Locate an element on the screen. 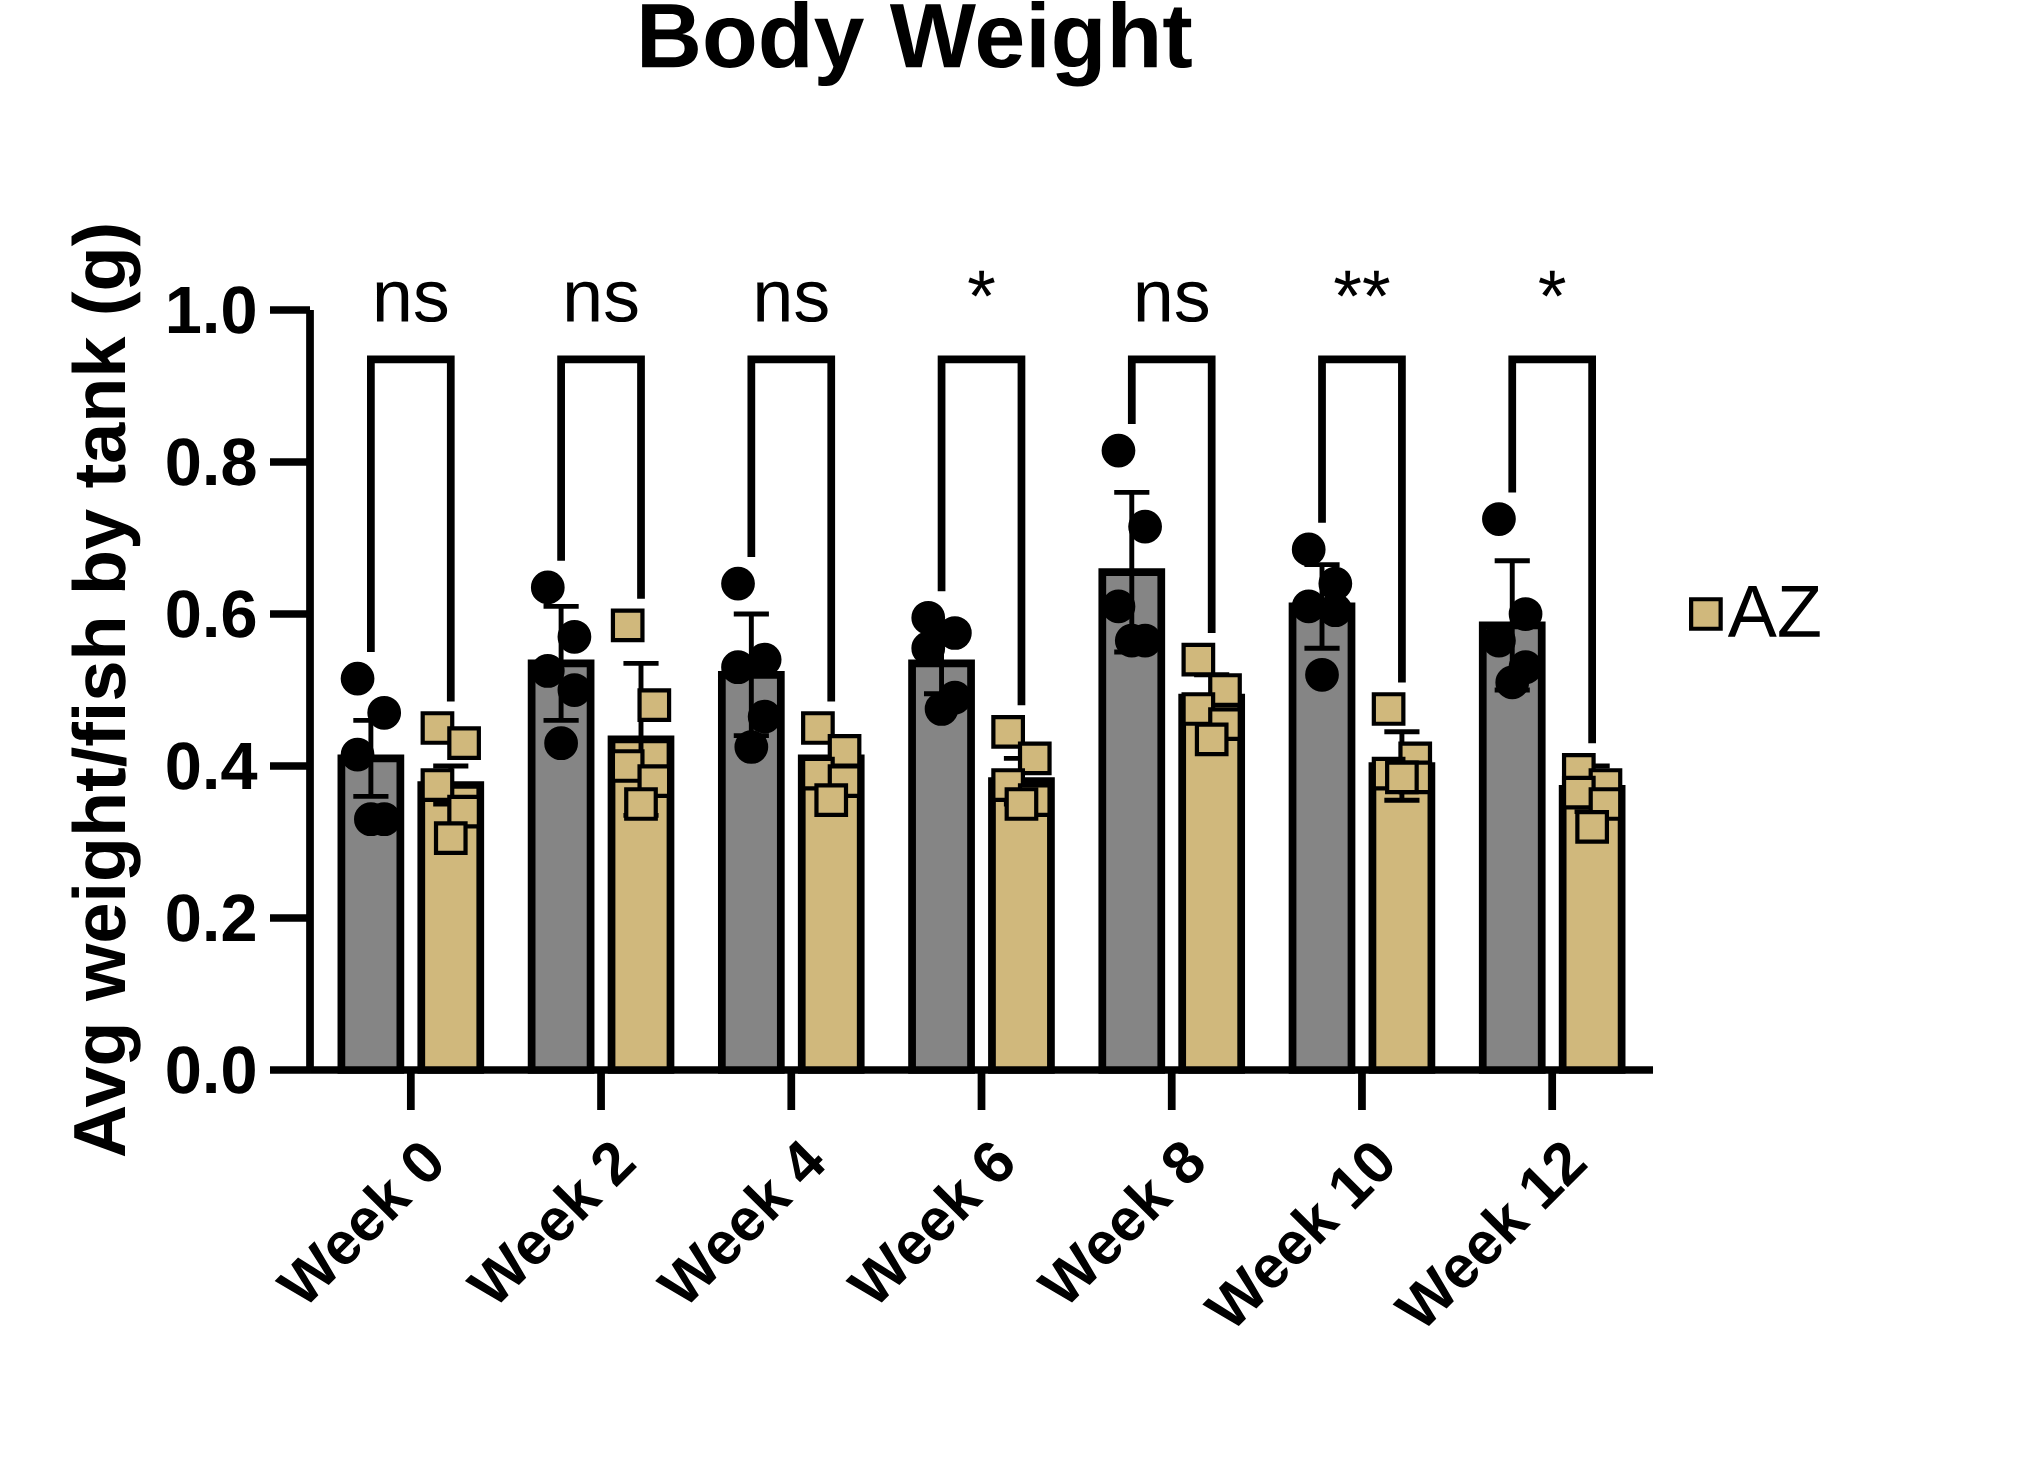 The width and height of the screenshot is (2044, 1460). legend-label: AZ is located at coordinates (1773, 611).